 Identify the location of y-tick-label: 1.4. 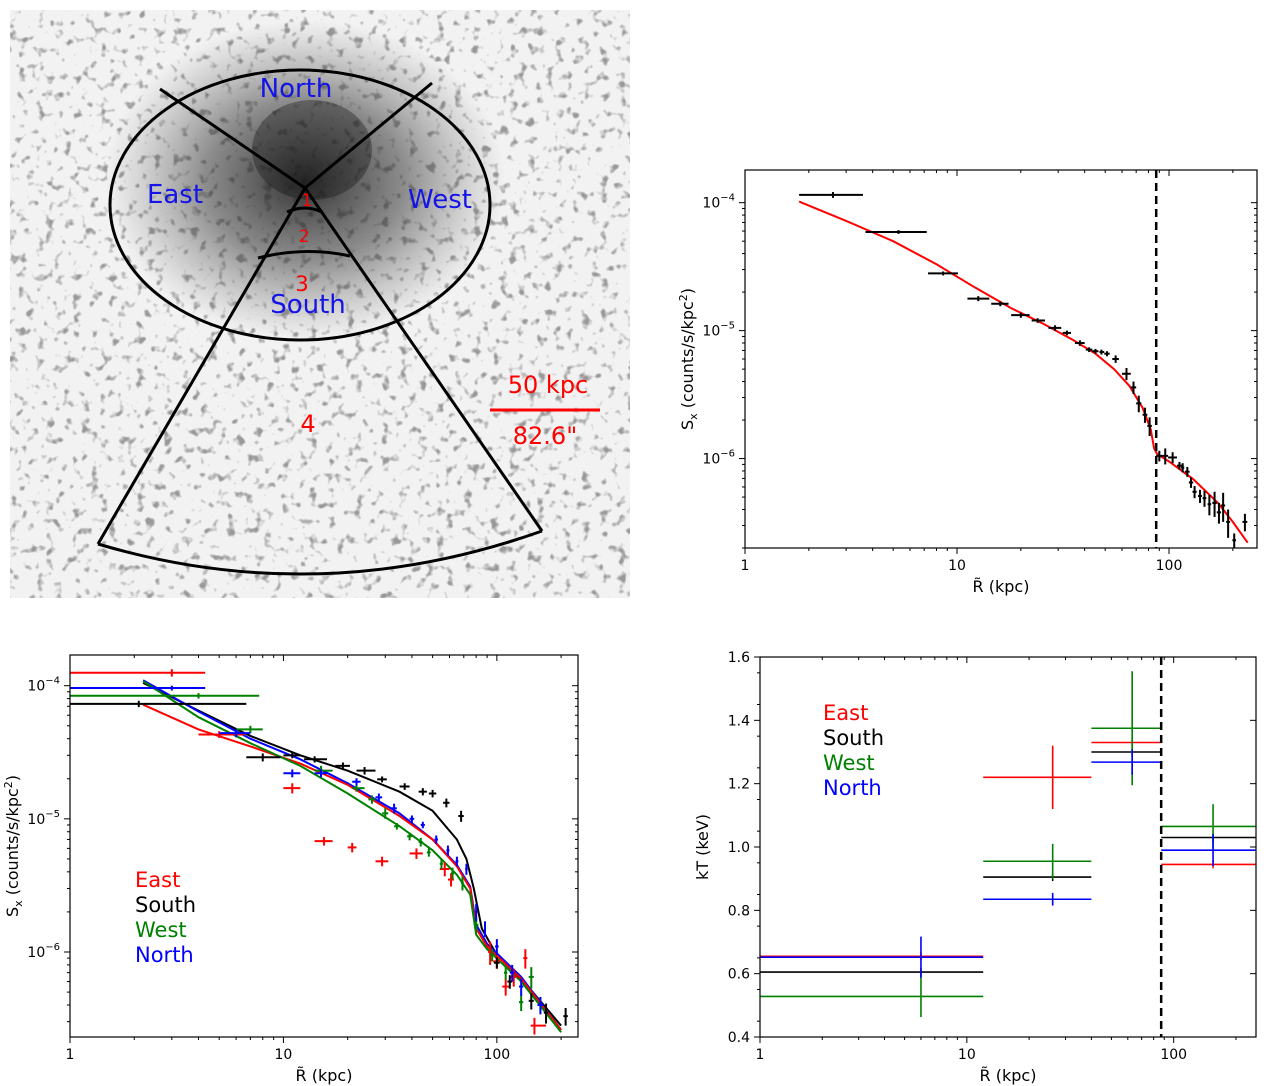
(739, 721).